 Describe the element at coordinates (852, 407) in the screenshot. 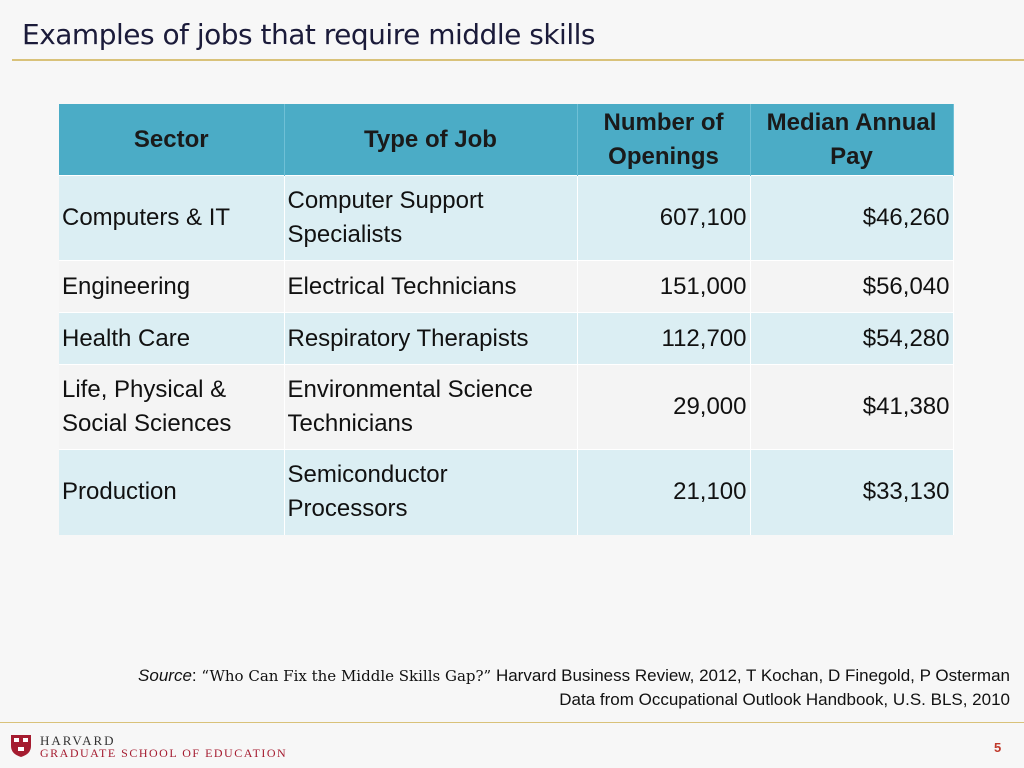

I see `table-cell: $41,380` at that location.